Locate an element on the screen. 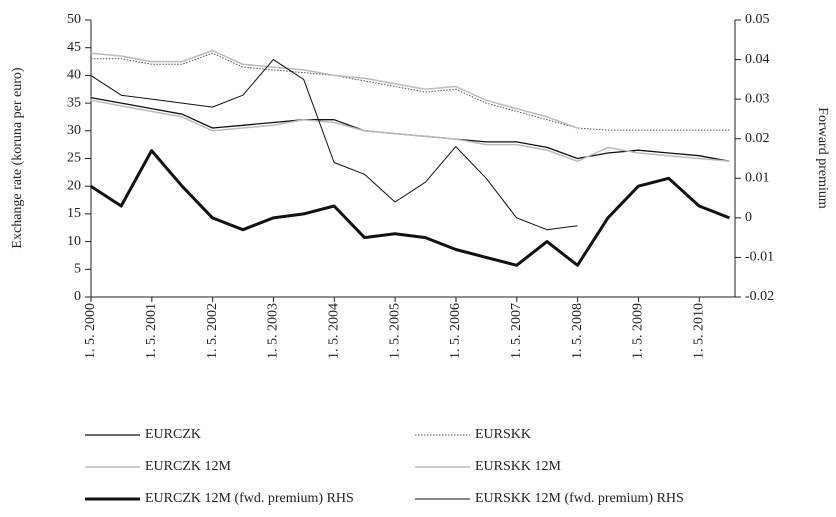 Image resolution: width=836 pixels, height=517 pixels. y-tick-label: 40 is located at coordinates (74, 75).